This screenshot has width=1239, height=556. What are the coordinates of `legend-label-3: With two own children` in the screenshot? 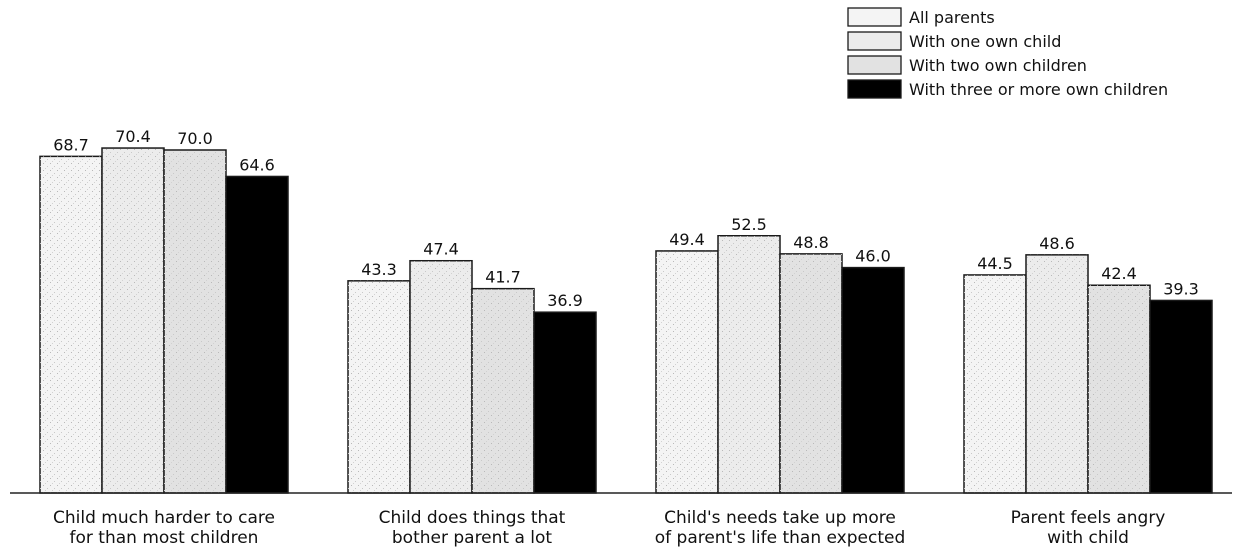 It's located at (998, 65).